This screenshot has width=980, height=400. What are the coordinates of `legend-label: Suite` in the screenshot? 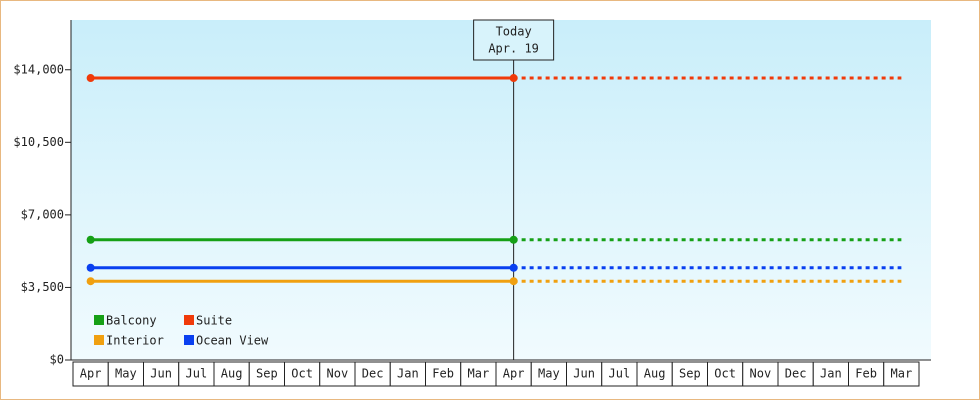 It's located at (214, 321).